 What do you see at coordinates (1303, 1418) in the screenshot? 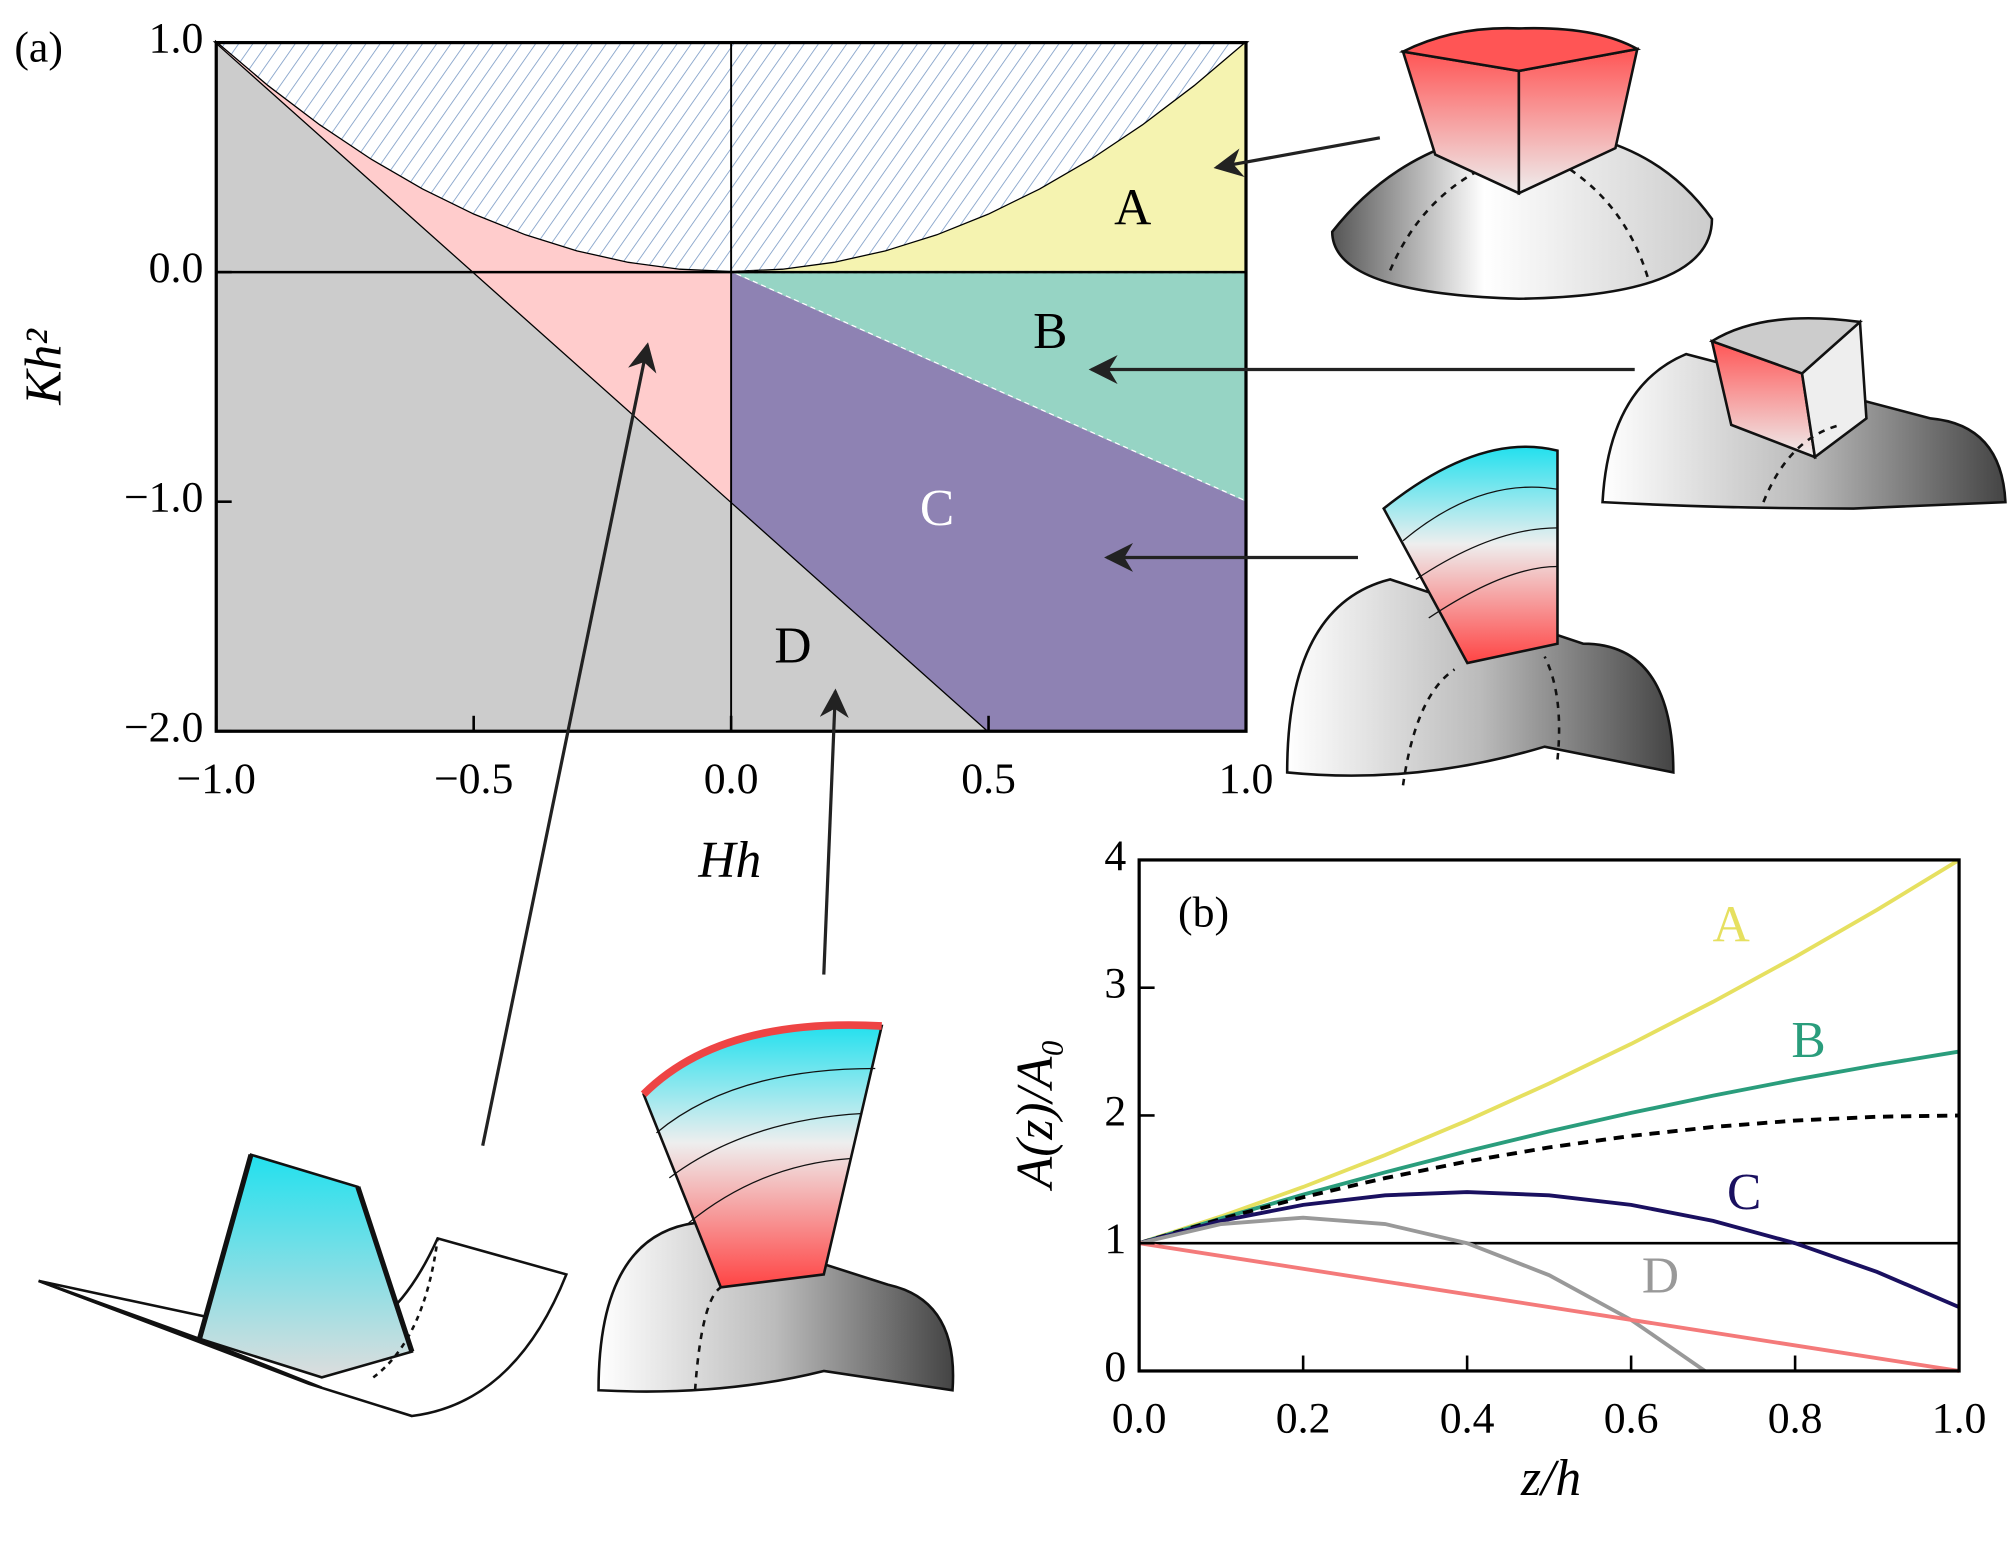
I see `x-tick-label: 0.2` at bounding box center [1303, 1418].